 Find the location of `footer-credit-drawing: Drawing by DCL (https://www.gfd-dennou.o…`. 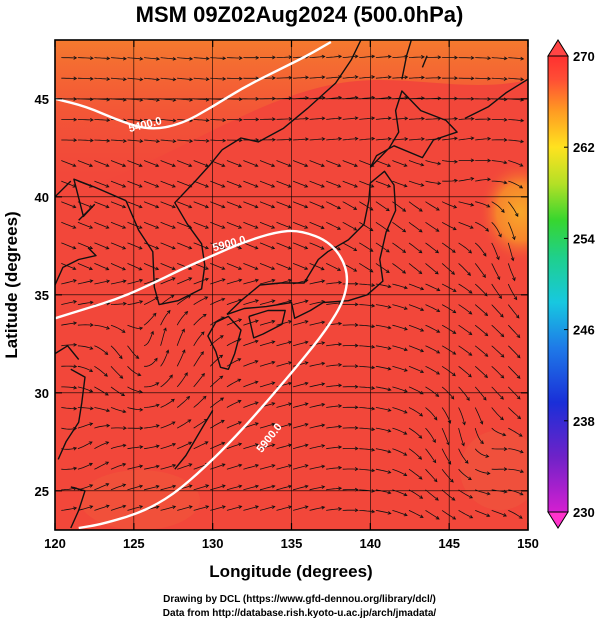

footer-credit-drawing: Drawing by DCL (https://www.gfd-dennou.o… is located at coordinates (299, 599).